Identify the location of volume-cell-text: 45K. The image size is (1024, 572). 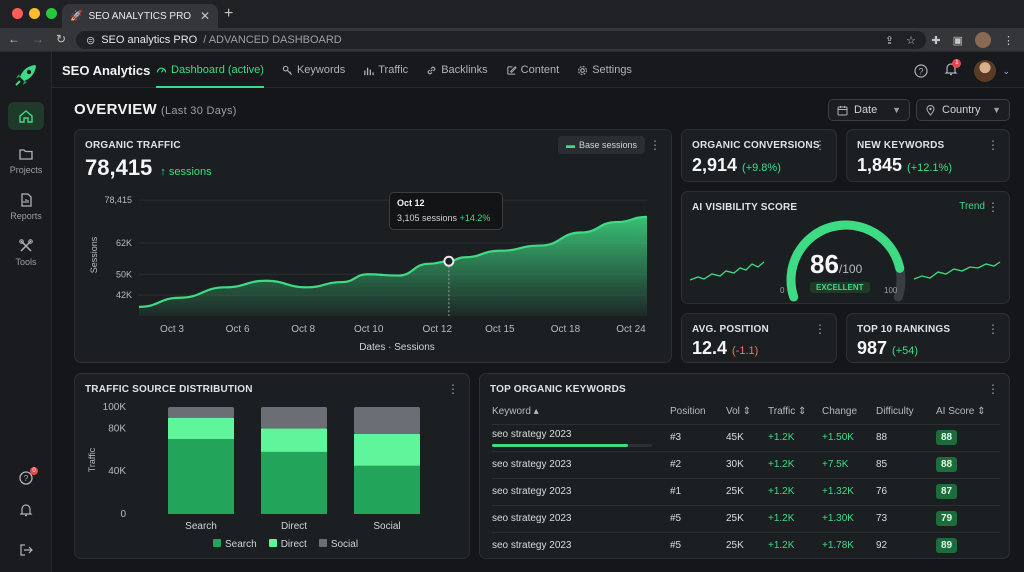
(735, 437).